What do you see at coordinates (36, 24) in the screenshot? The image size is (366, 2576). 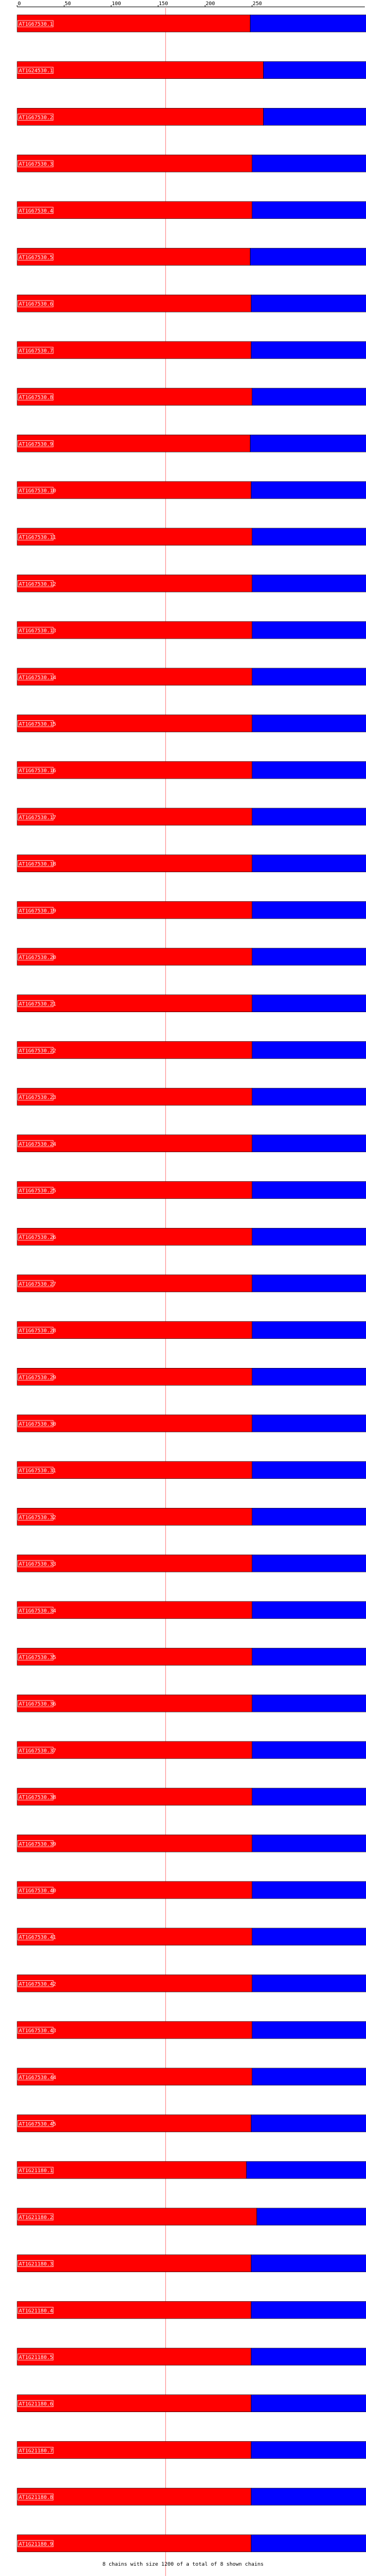 I see `row-label: AT1G67530.1` at bounding box center [36, 24].